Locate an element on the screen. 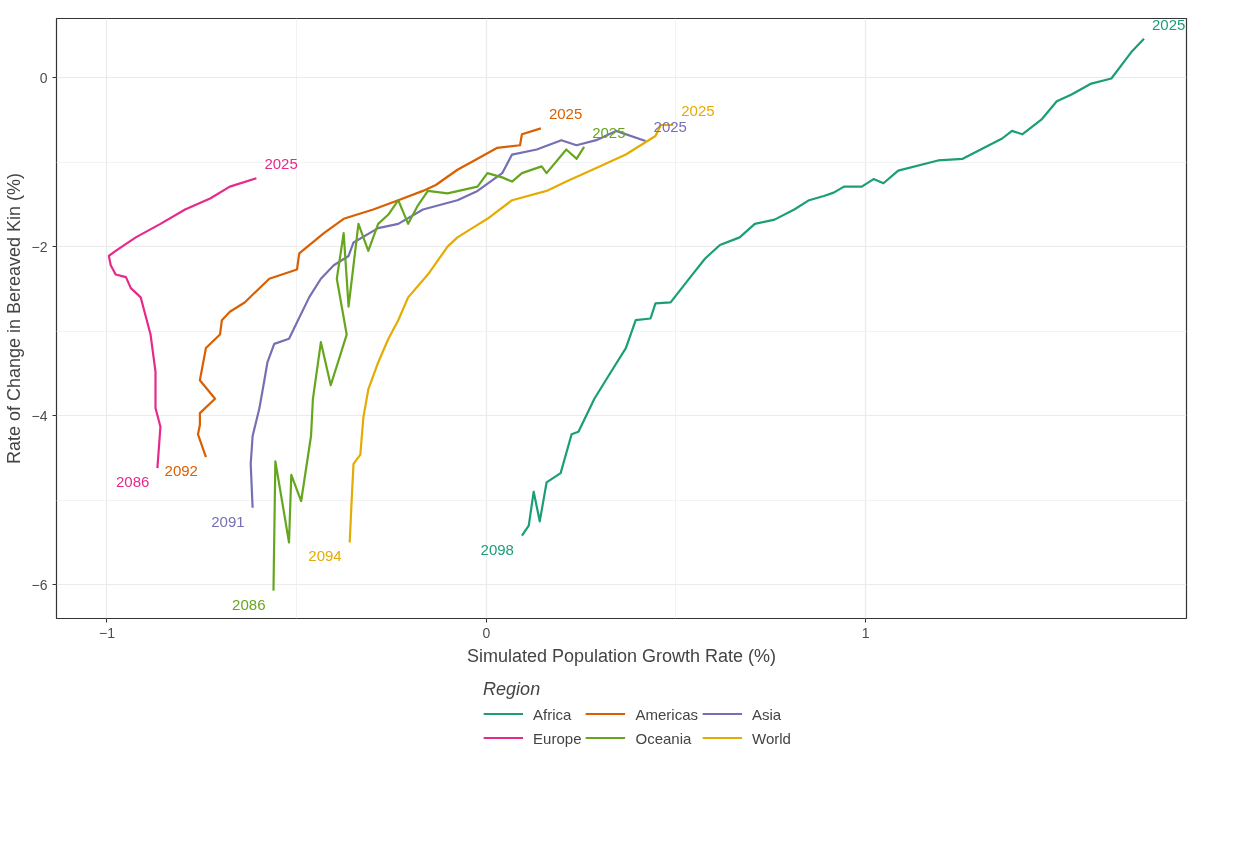 The height and width of the screenshot is (854, 1238). annotation: 2092 is located at coordinates (181, 471).